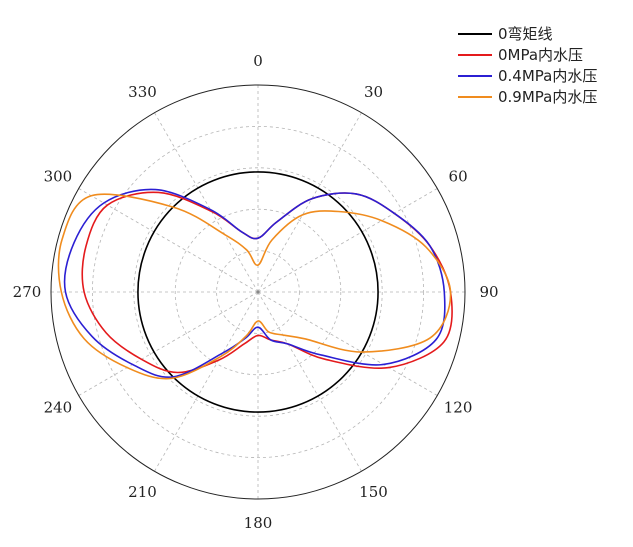 This screenshot has width=633, height=547. Describe the element at coordinates (142, 92) in the screenshot. I see `angle-tick-label: 330` at that location.